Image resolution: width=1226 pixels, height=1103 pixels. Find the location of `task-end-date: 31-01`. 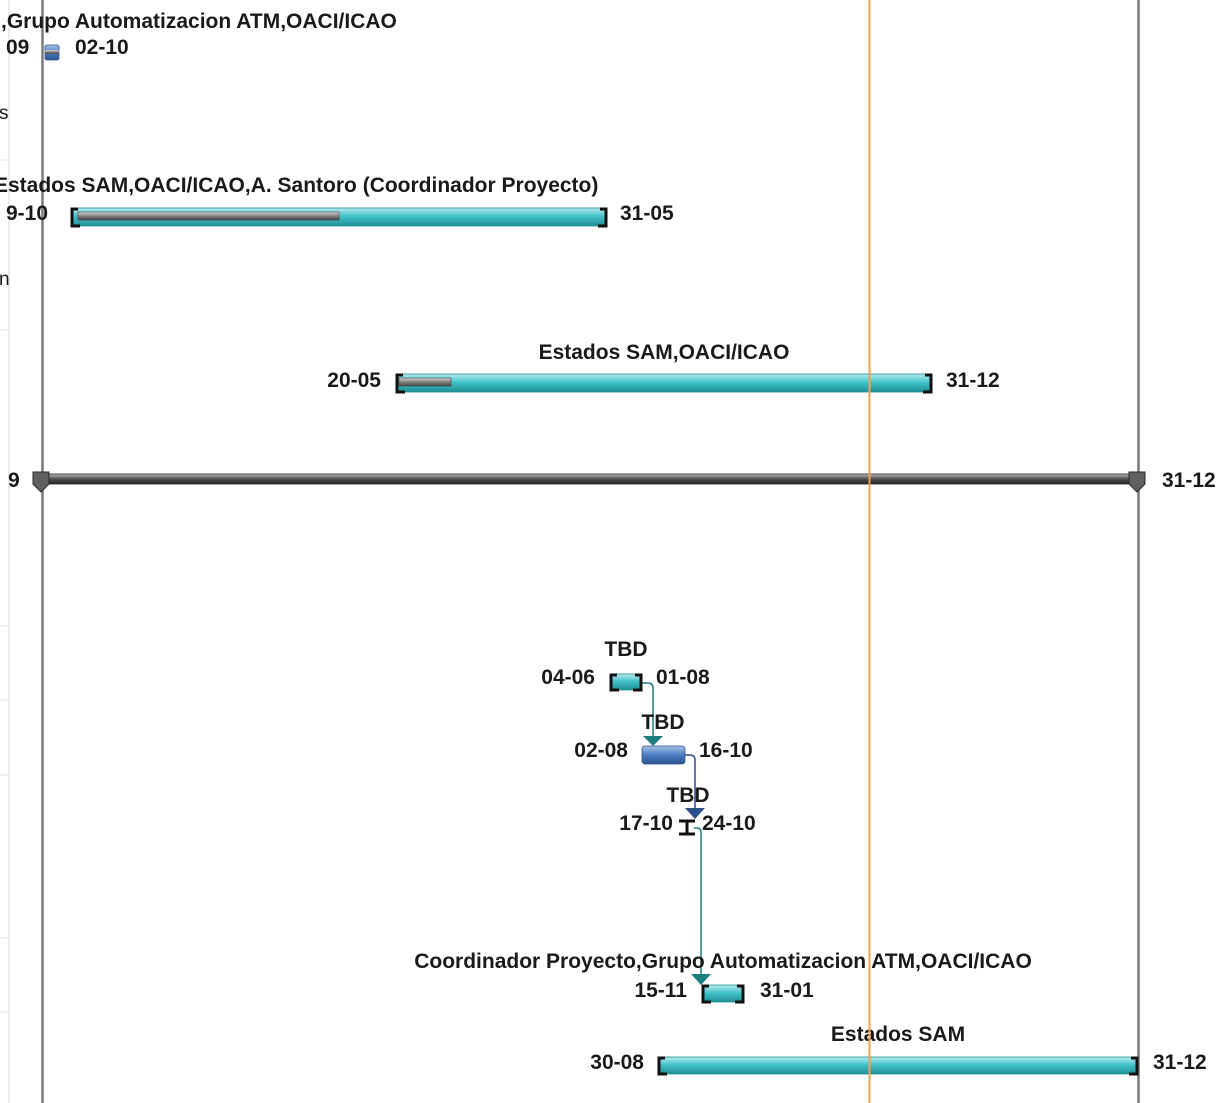

task-end-date: 31-01 is located at coordinates (787, 990).